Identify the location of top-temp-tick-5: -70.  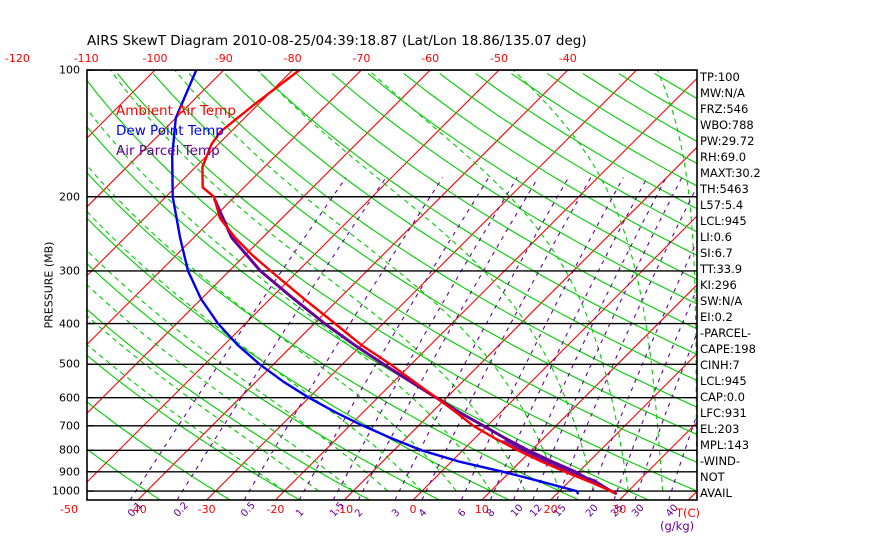
(361, 58).